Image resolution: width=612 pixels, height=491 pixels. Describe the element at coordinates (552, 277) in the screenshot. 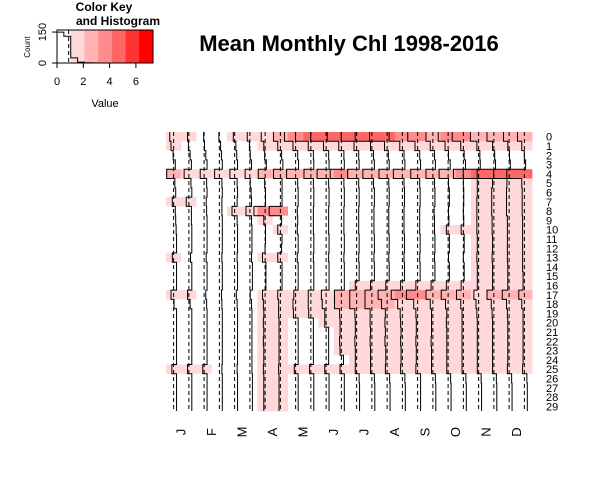

I see `row-label: 15` at that location.